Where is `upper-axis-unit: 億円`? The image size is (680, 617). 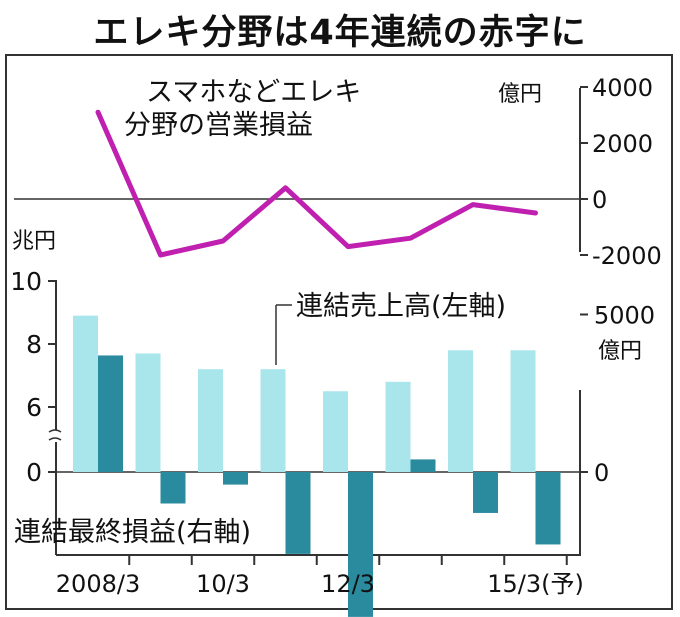 upper-axis-unit: 億円 is located at coordinates (520, 94).